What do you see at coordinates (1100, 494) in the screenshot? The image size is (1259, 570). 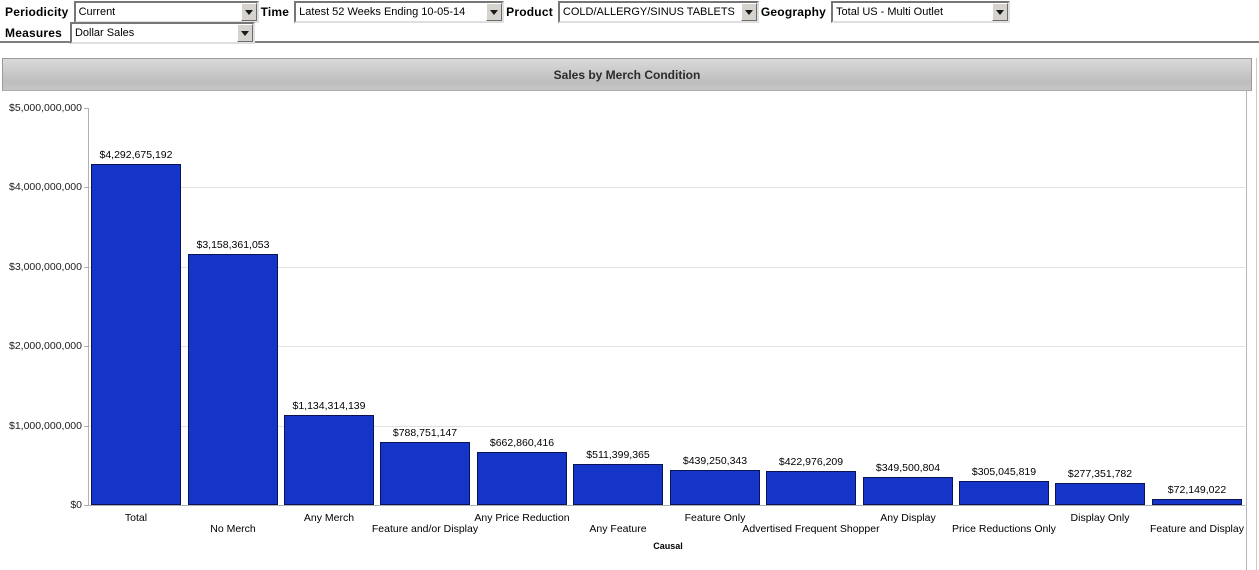 I see `bar-display-only` at bounding box center [1100, 494].